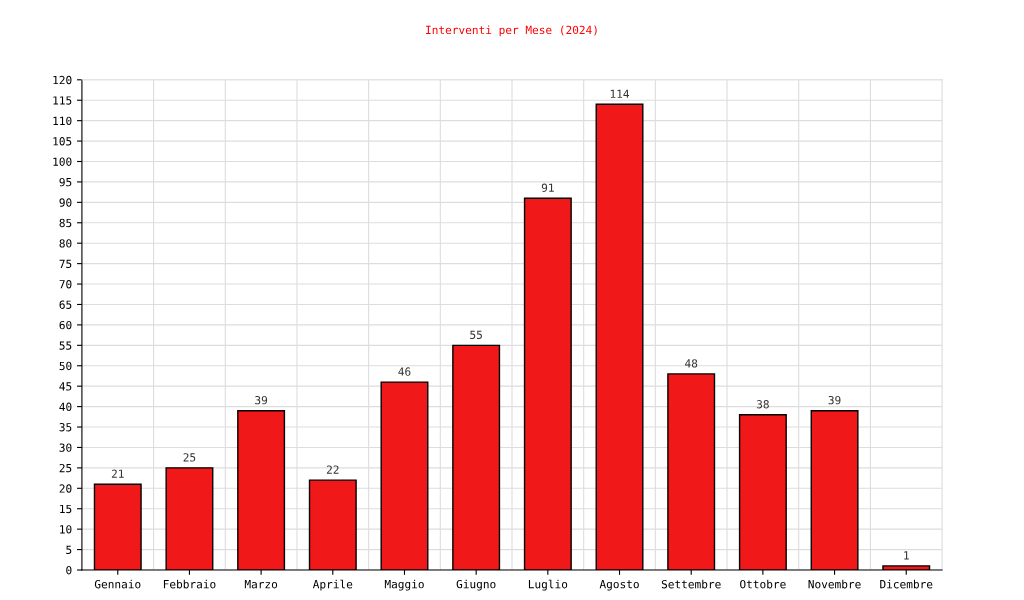 This screenshot has height=600, width=1024. What do you see at coordinates (906, 555) in the screenshot?
I see `data-label: 1` at bounding box center [906, 555].